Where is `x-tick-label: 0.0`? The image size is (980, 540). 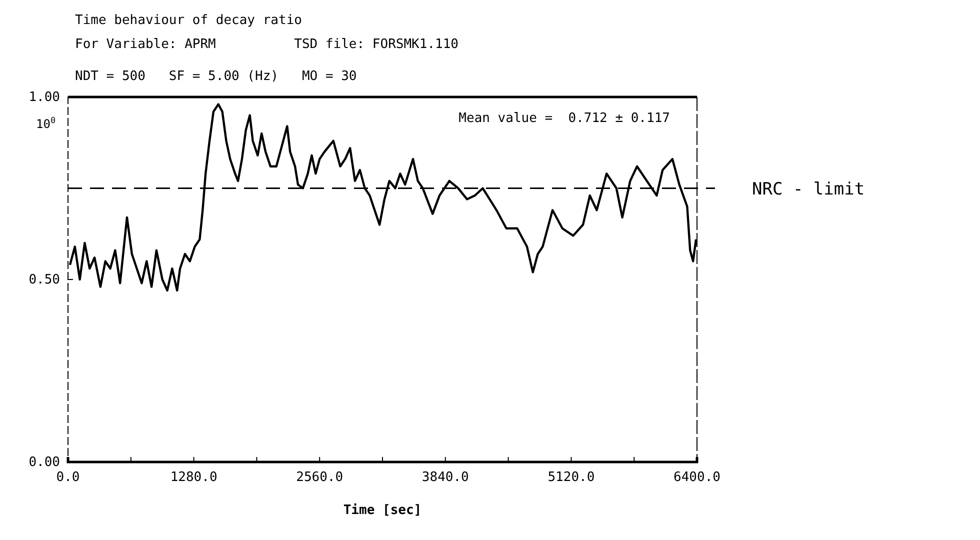 x-tick-label: 0.0 is located at coordinates (68, 478).